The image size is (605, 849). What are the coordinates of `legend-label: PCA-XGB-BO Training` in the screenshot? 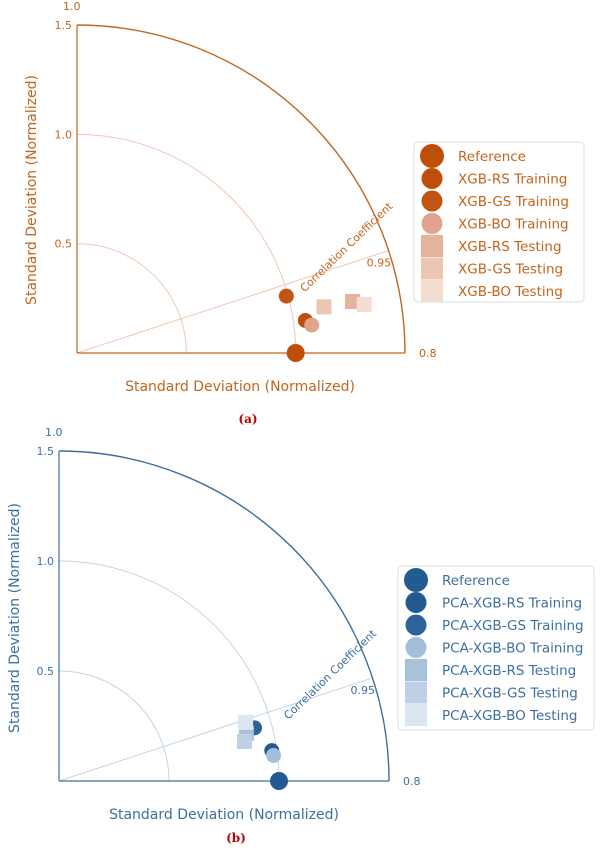 It's located at (512, 649).